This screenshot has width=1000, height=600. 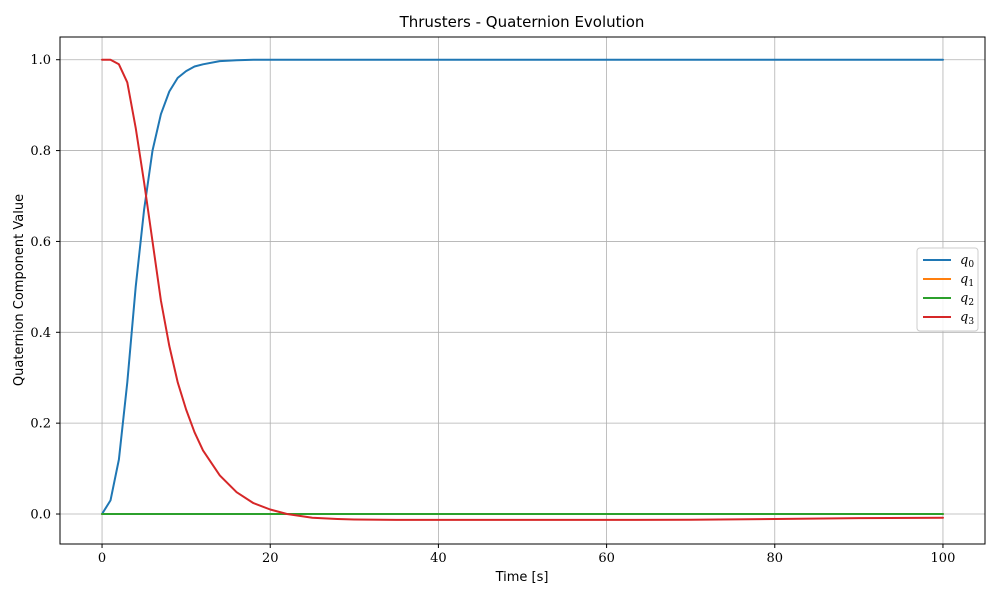 What do you see at coordinates (40, 515) in the screenshot?
I see `y-tick-label: 0.0` at bounding box center [40, 515].